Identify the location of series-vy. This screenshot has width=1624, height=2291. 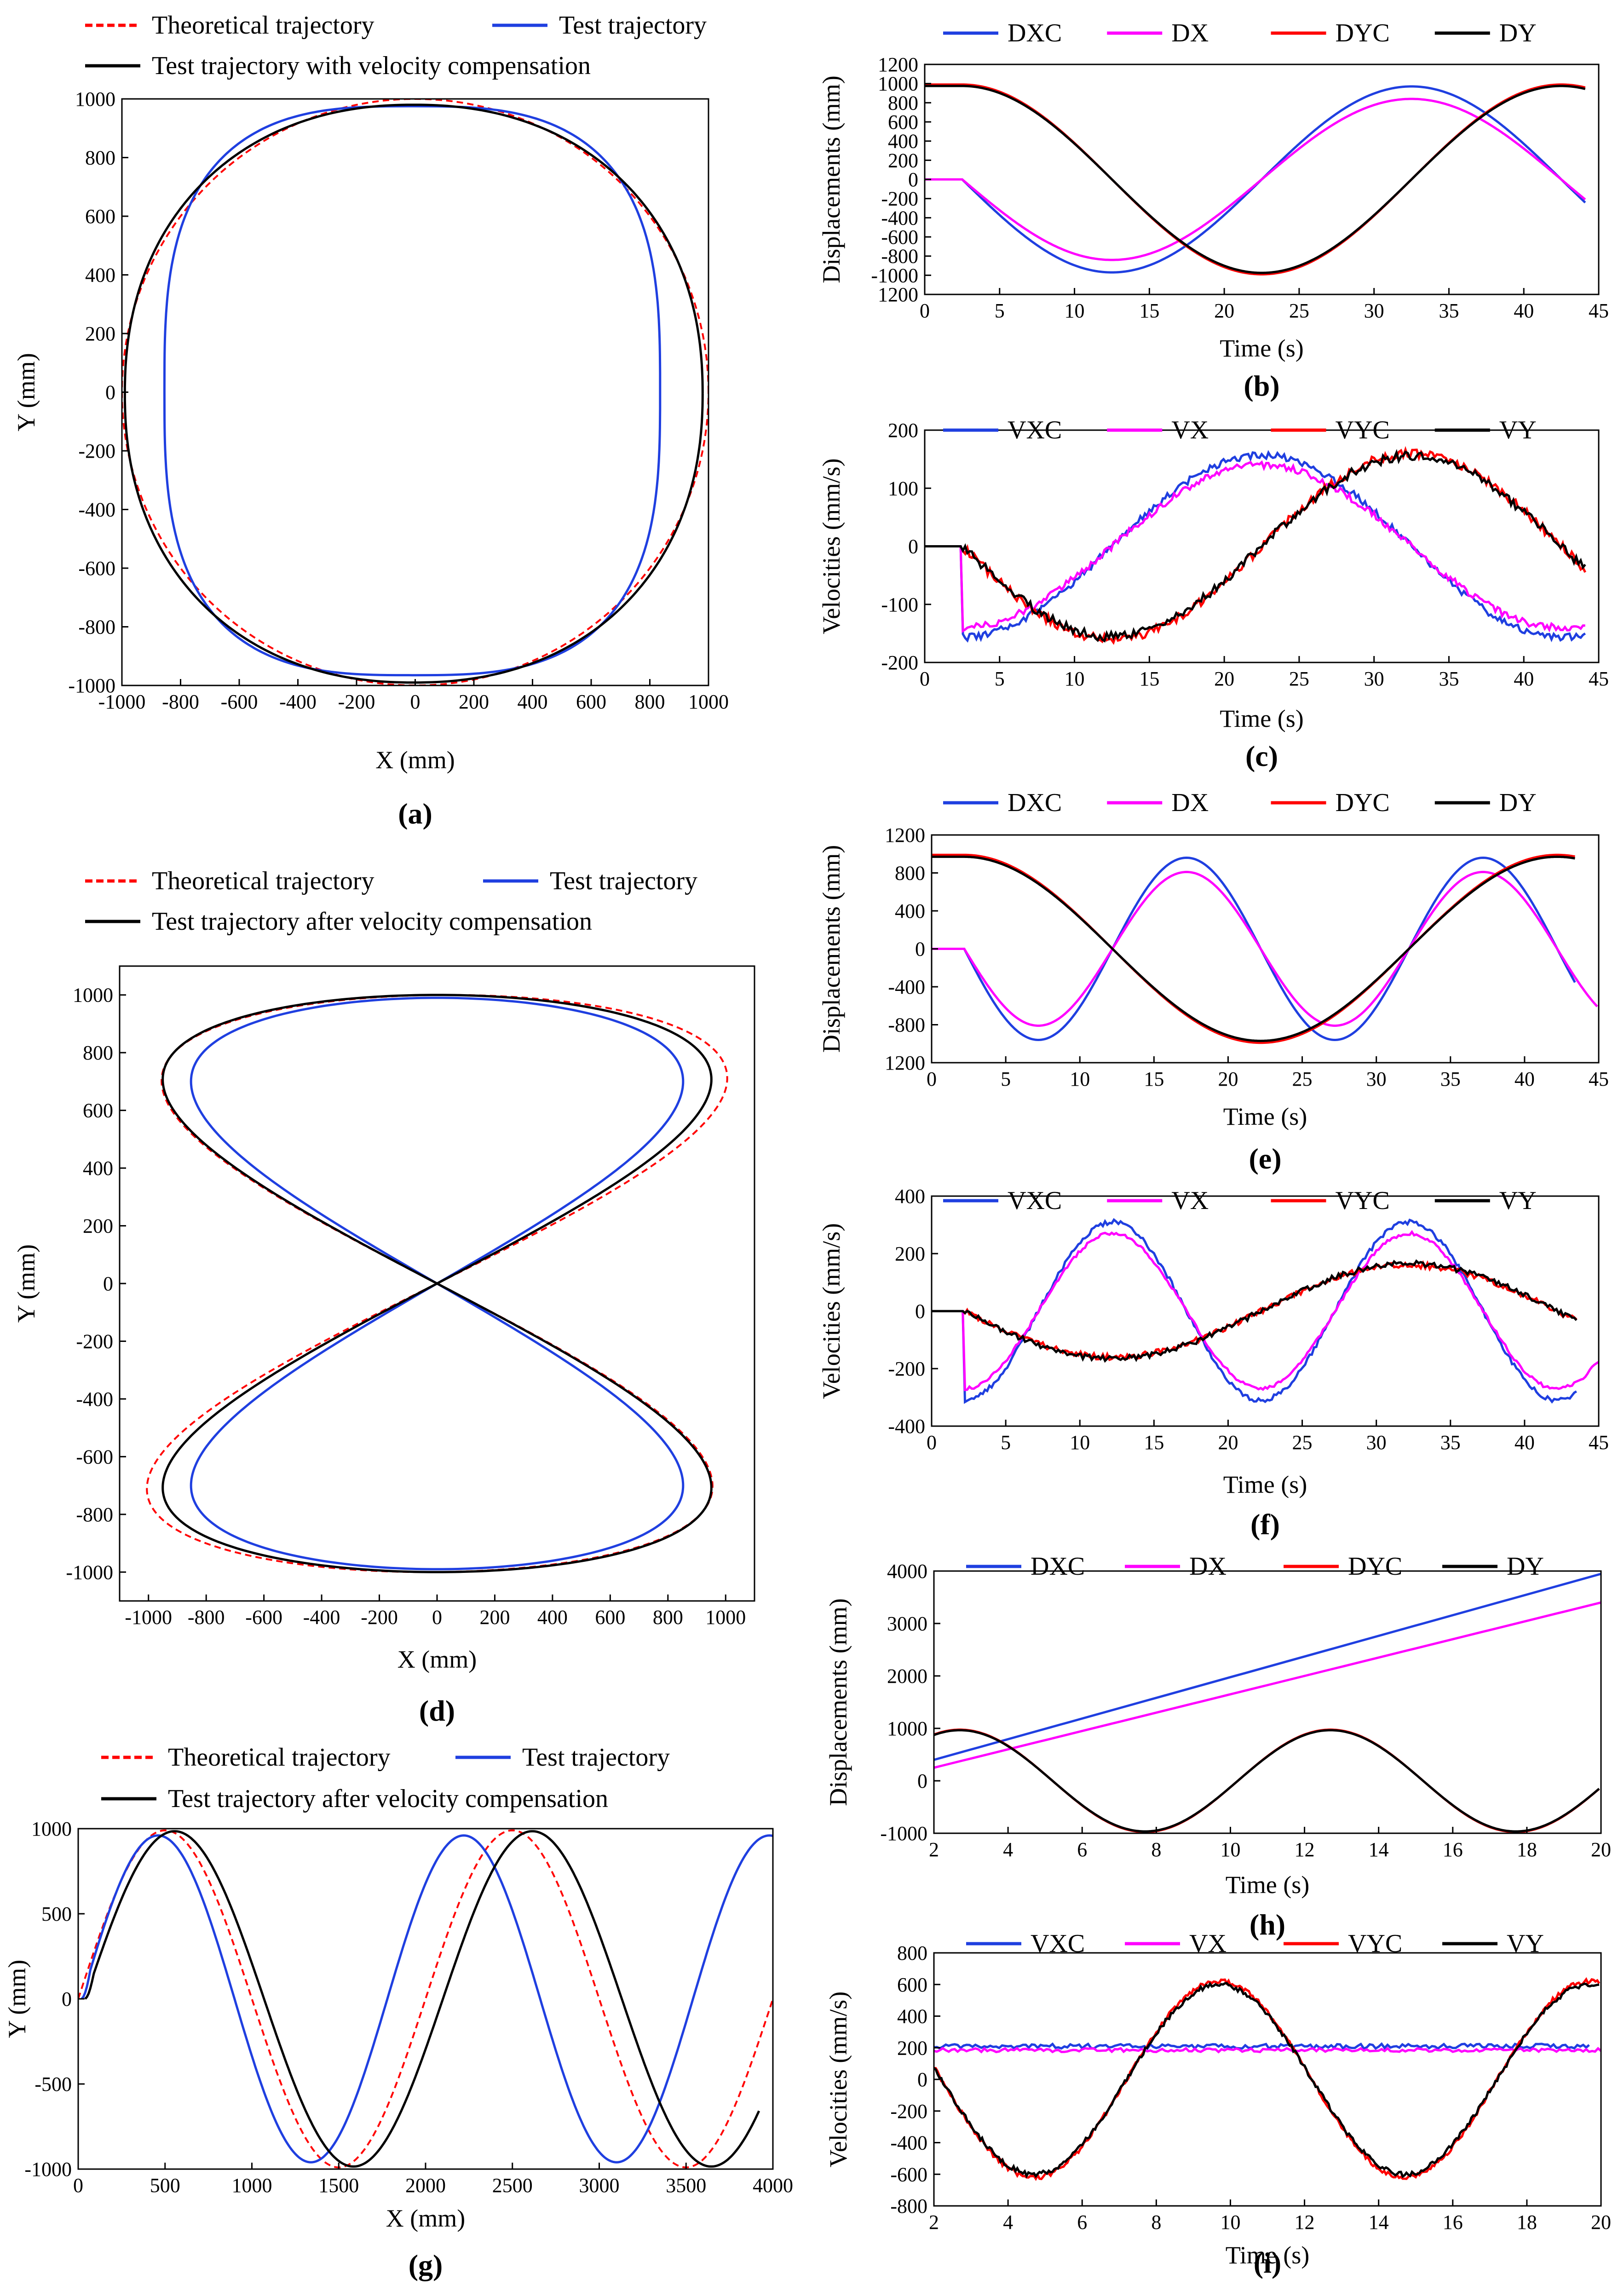
(1255, 1311).